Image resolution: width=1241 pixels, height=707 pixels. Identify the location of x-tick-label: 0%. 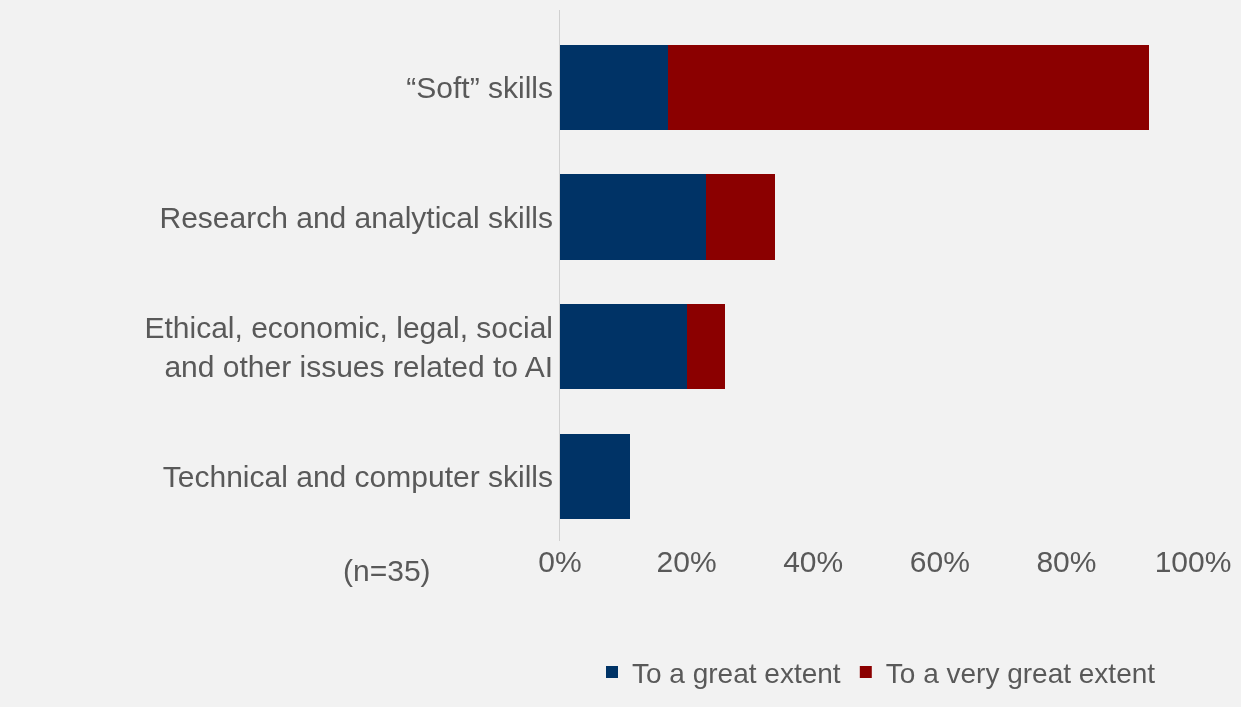
(560, 561).